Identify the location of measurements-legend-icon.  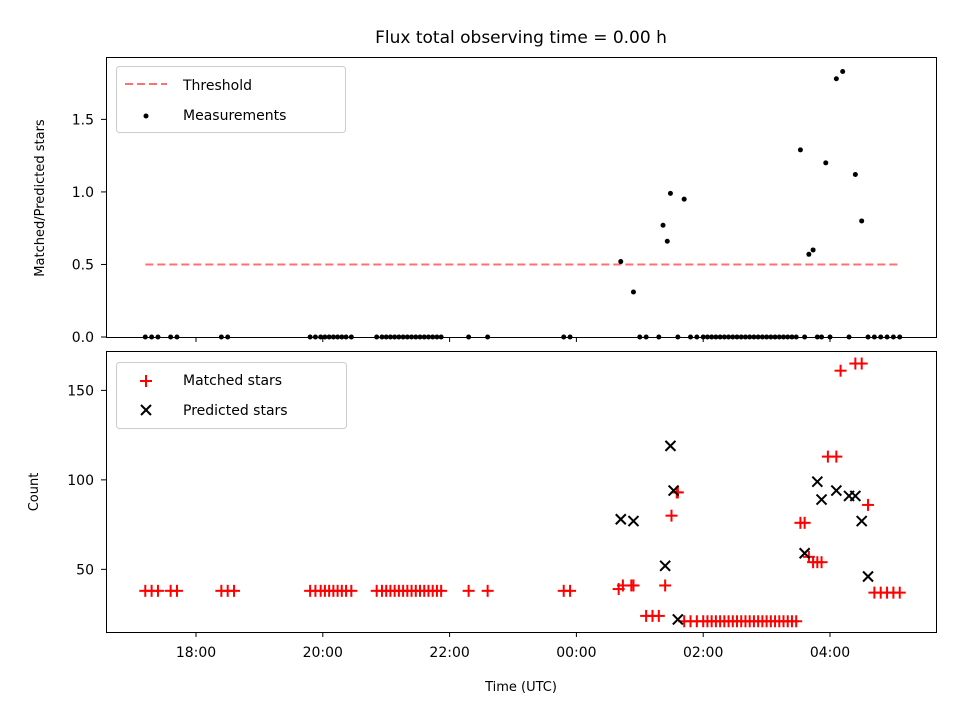
(146, 116).